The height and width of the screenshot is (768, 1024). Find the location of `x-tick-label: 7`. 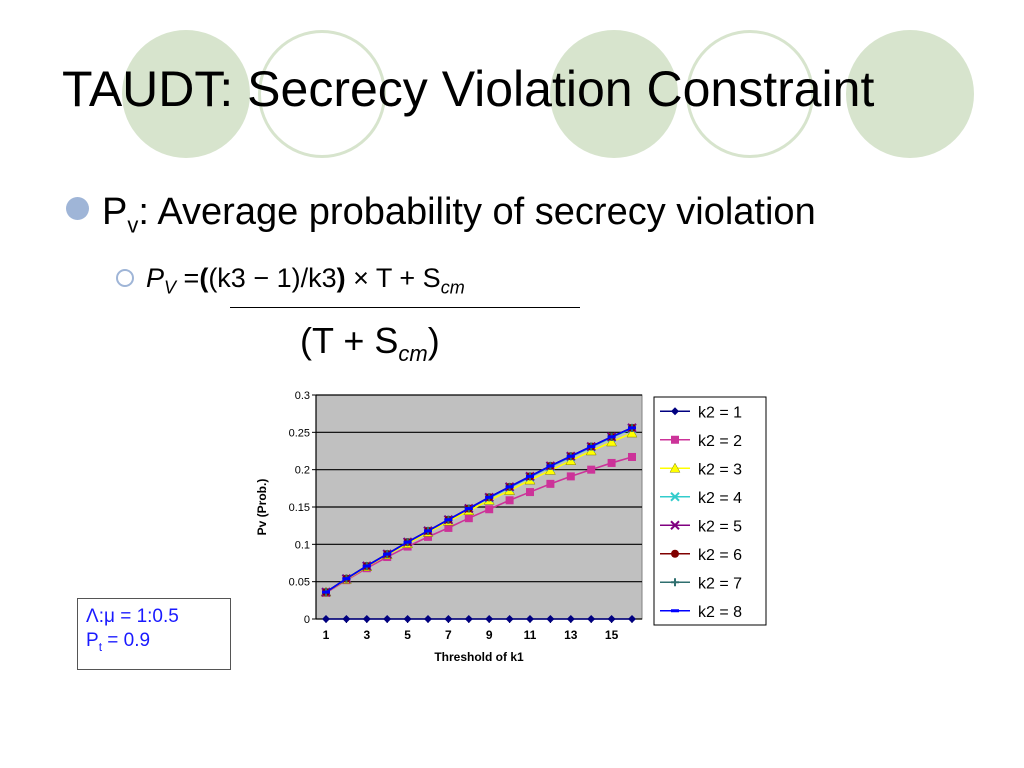

x-tick-label: 7 is located at coordinates (448, 635).